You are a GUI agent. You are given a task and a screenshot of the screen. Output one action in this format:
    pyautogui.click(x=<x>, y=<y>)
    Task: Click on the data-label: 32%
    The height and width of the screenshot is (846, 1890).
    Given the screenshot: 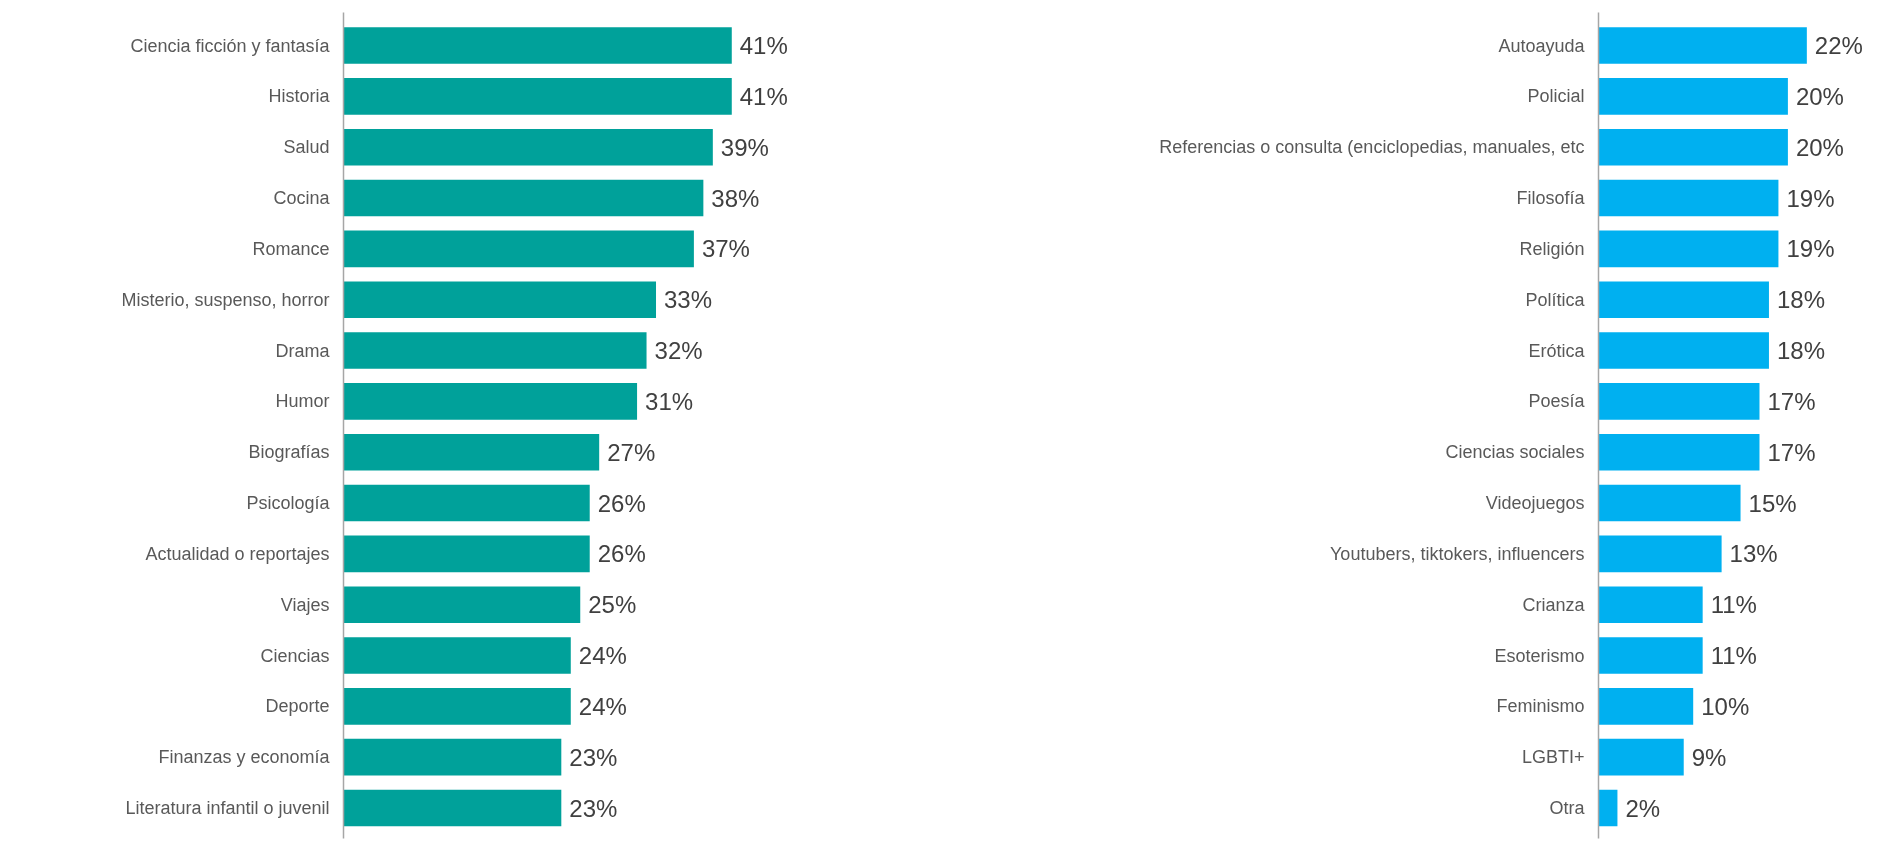 What is the action you would take?
    pyautogui.click(x=678, y=351)
    